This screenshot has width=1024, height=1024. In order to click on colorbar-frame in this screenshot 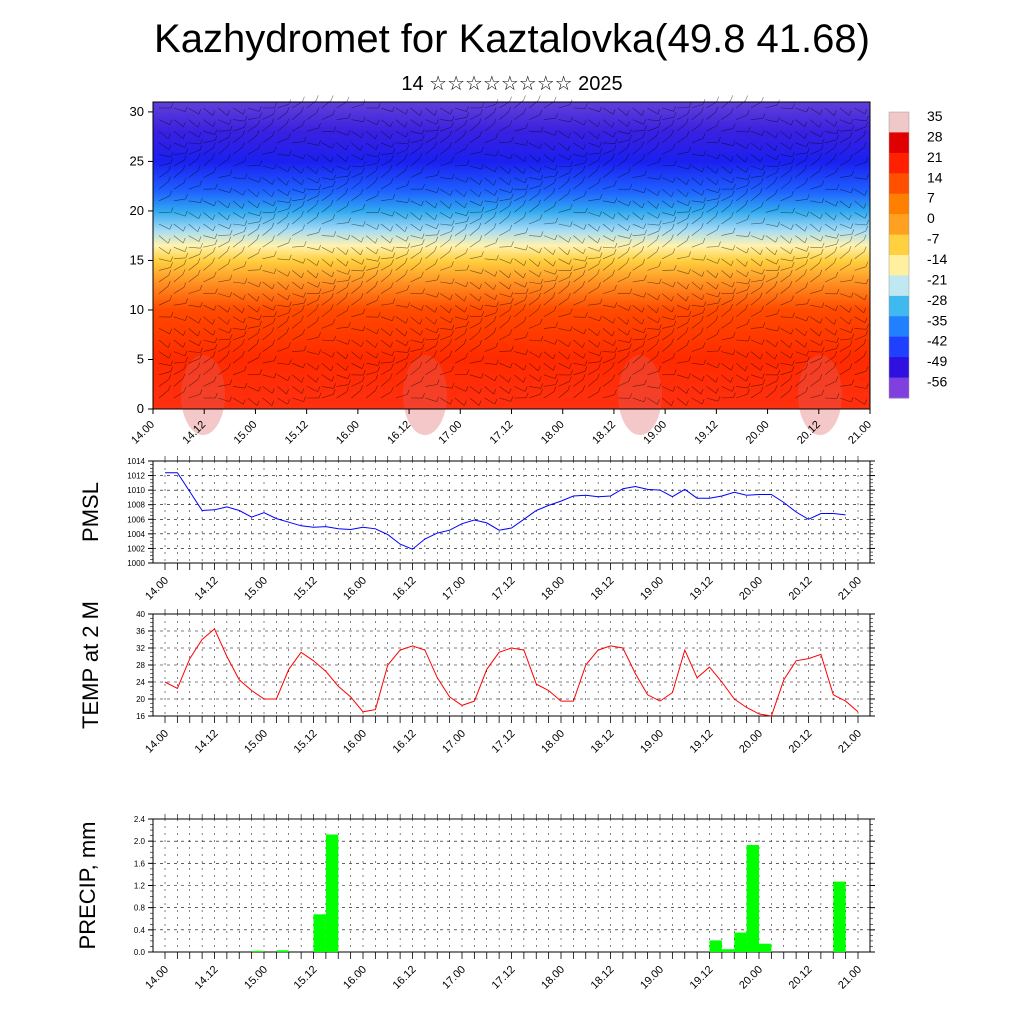, I will do `click(899, 255)`.